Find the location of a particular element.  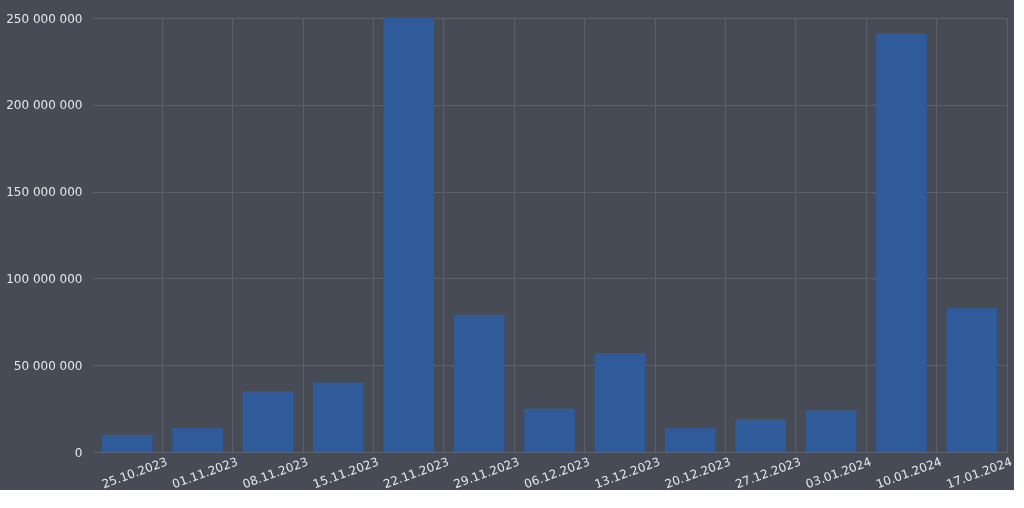

y-tick-label: 100 000 000 is located at coordinates (44, 278).